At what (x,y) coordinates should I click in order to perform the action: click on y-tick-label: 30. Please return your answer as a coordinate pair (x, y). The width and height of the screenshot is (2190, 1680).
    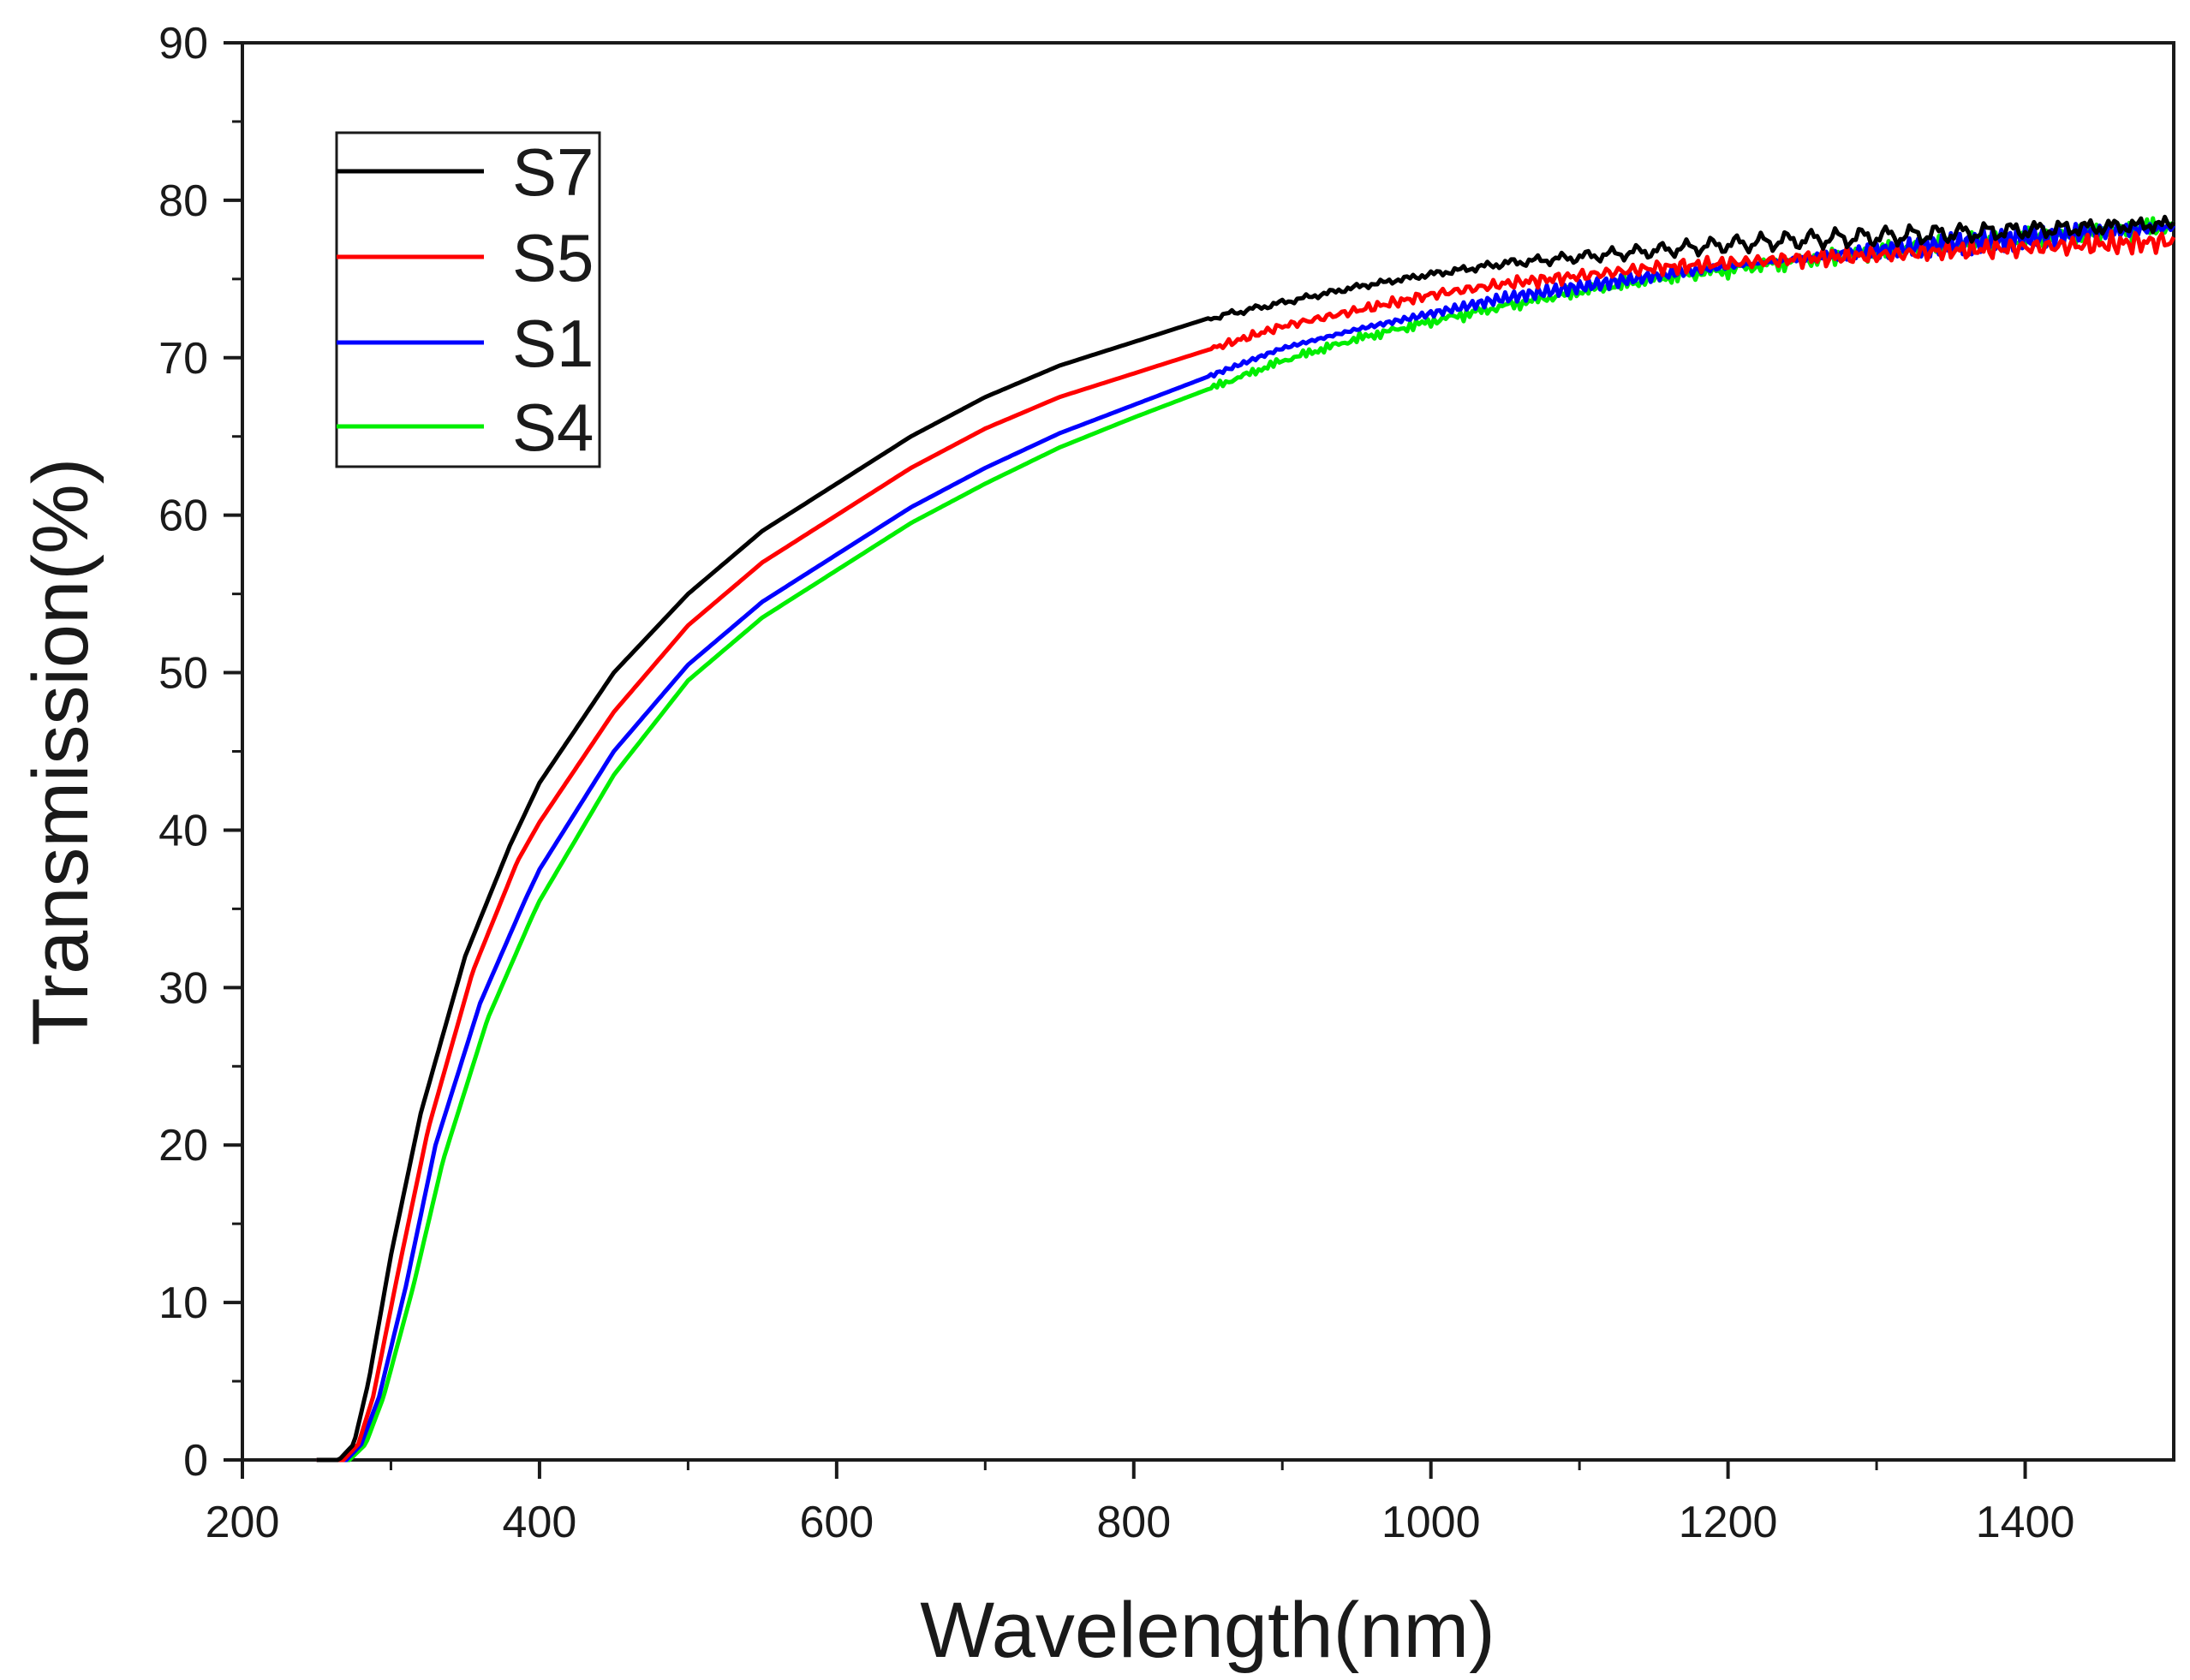
    Looking at the image, I should click on (183, 988).